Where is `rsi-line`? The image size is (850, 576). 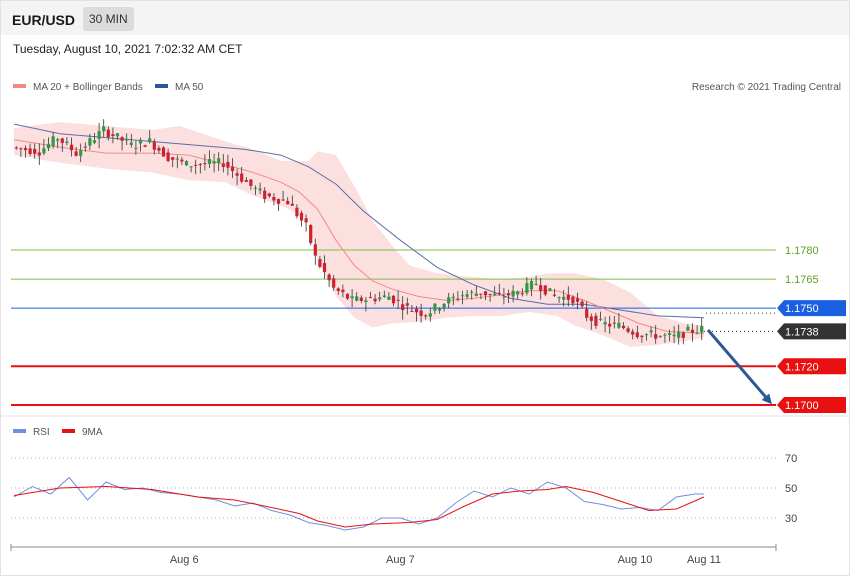 rsi-line is located at coordinates (358, 503).